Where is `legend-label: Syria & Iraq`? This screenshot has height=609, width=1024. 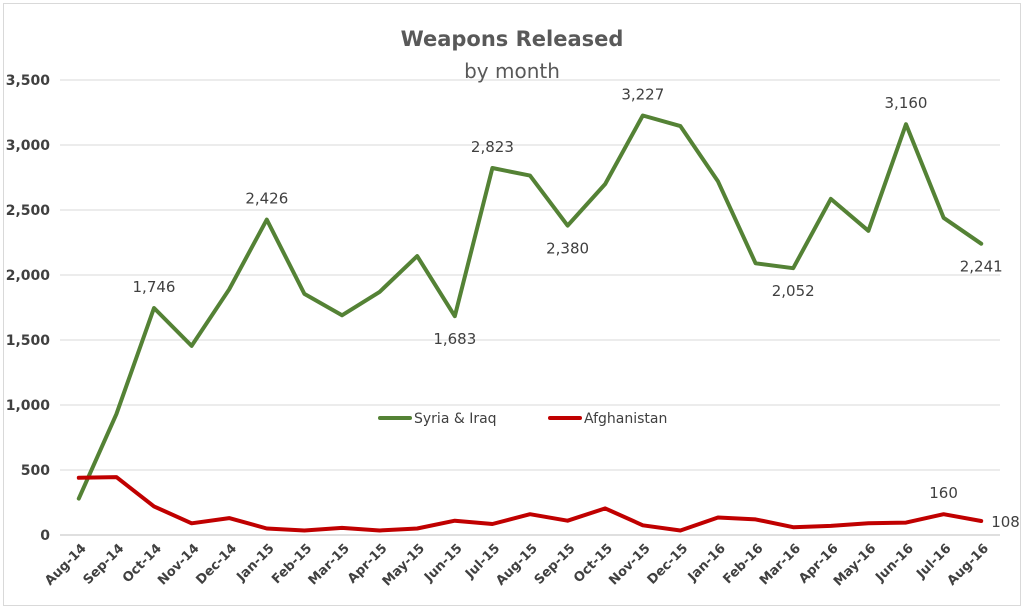
legend-label: Syria & Iraq is located at coordinates (455, 419).